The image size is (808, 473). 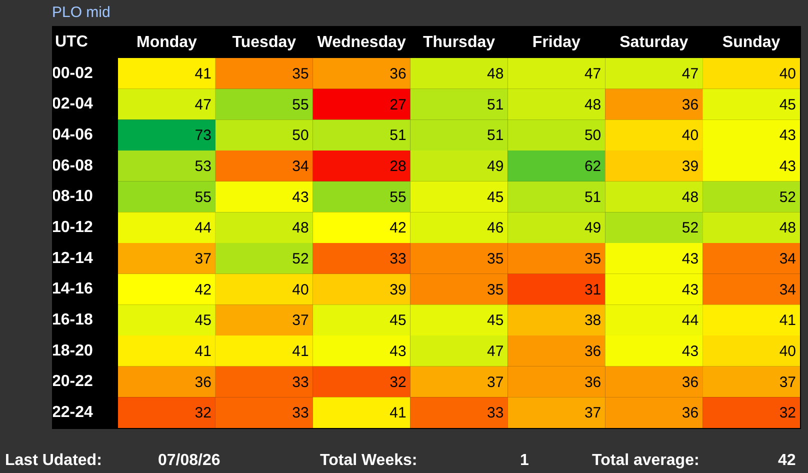 I want to click on text: Last Udated:, so click(x=53, y=461).